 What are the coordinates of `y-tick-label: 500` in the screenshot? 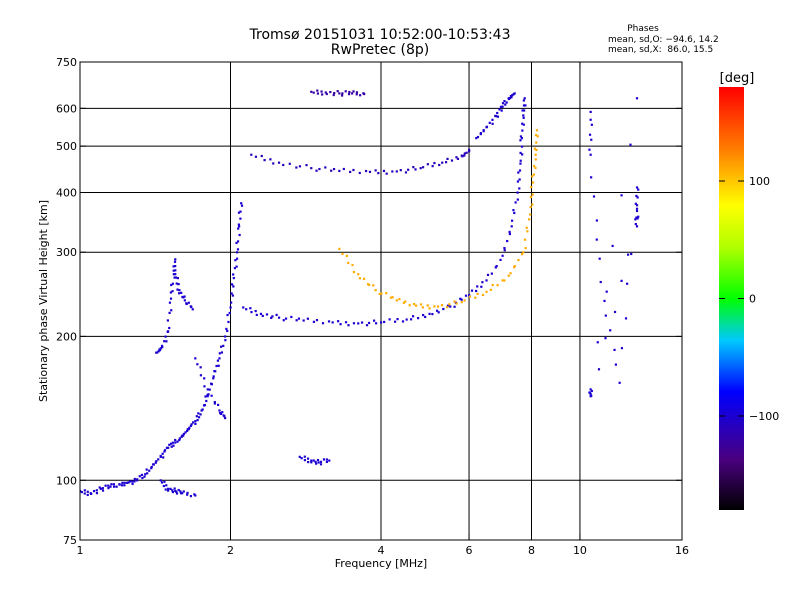 It's located at (66, 146).